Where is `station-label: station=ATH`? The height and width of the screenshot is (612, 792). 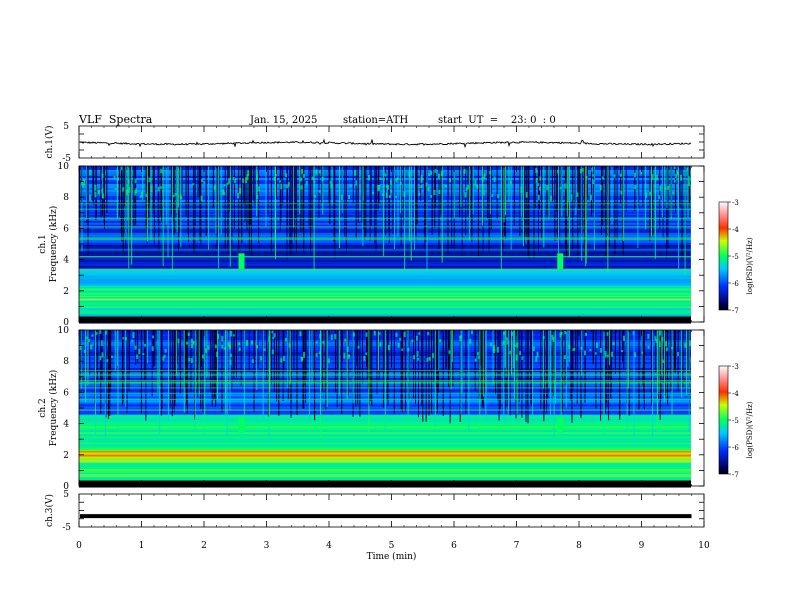
station-label: station=ATH is located at coordinates (376, 120).